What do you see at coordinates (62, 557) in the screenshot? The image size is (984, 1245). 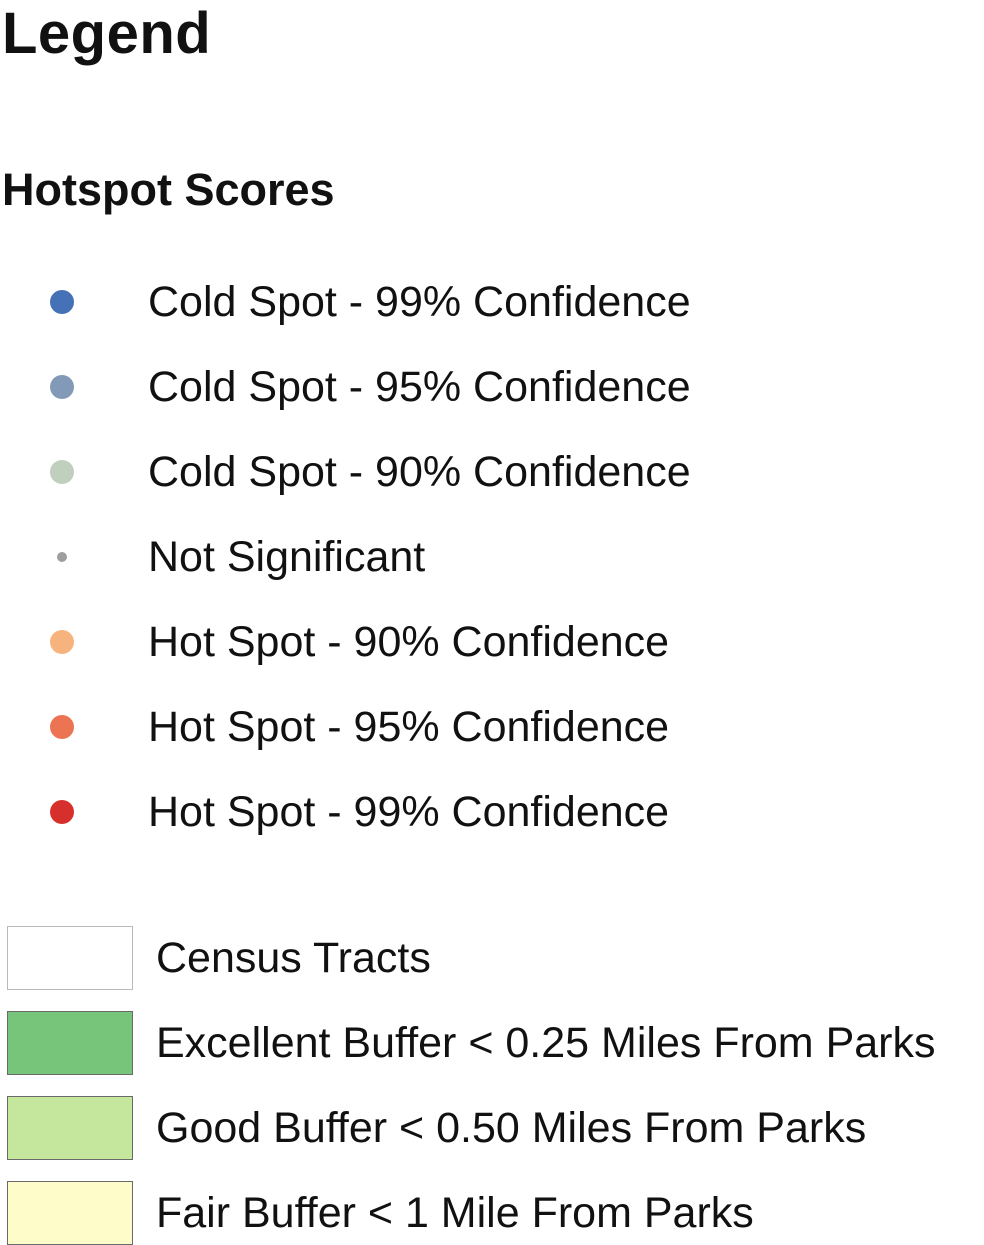 I see `small-circle-icon` at bounding box center [62, 557].